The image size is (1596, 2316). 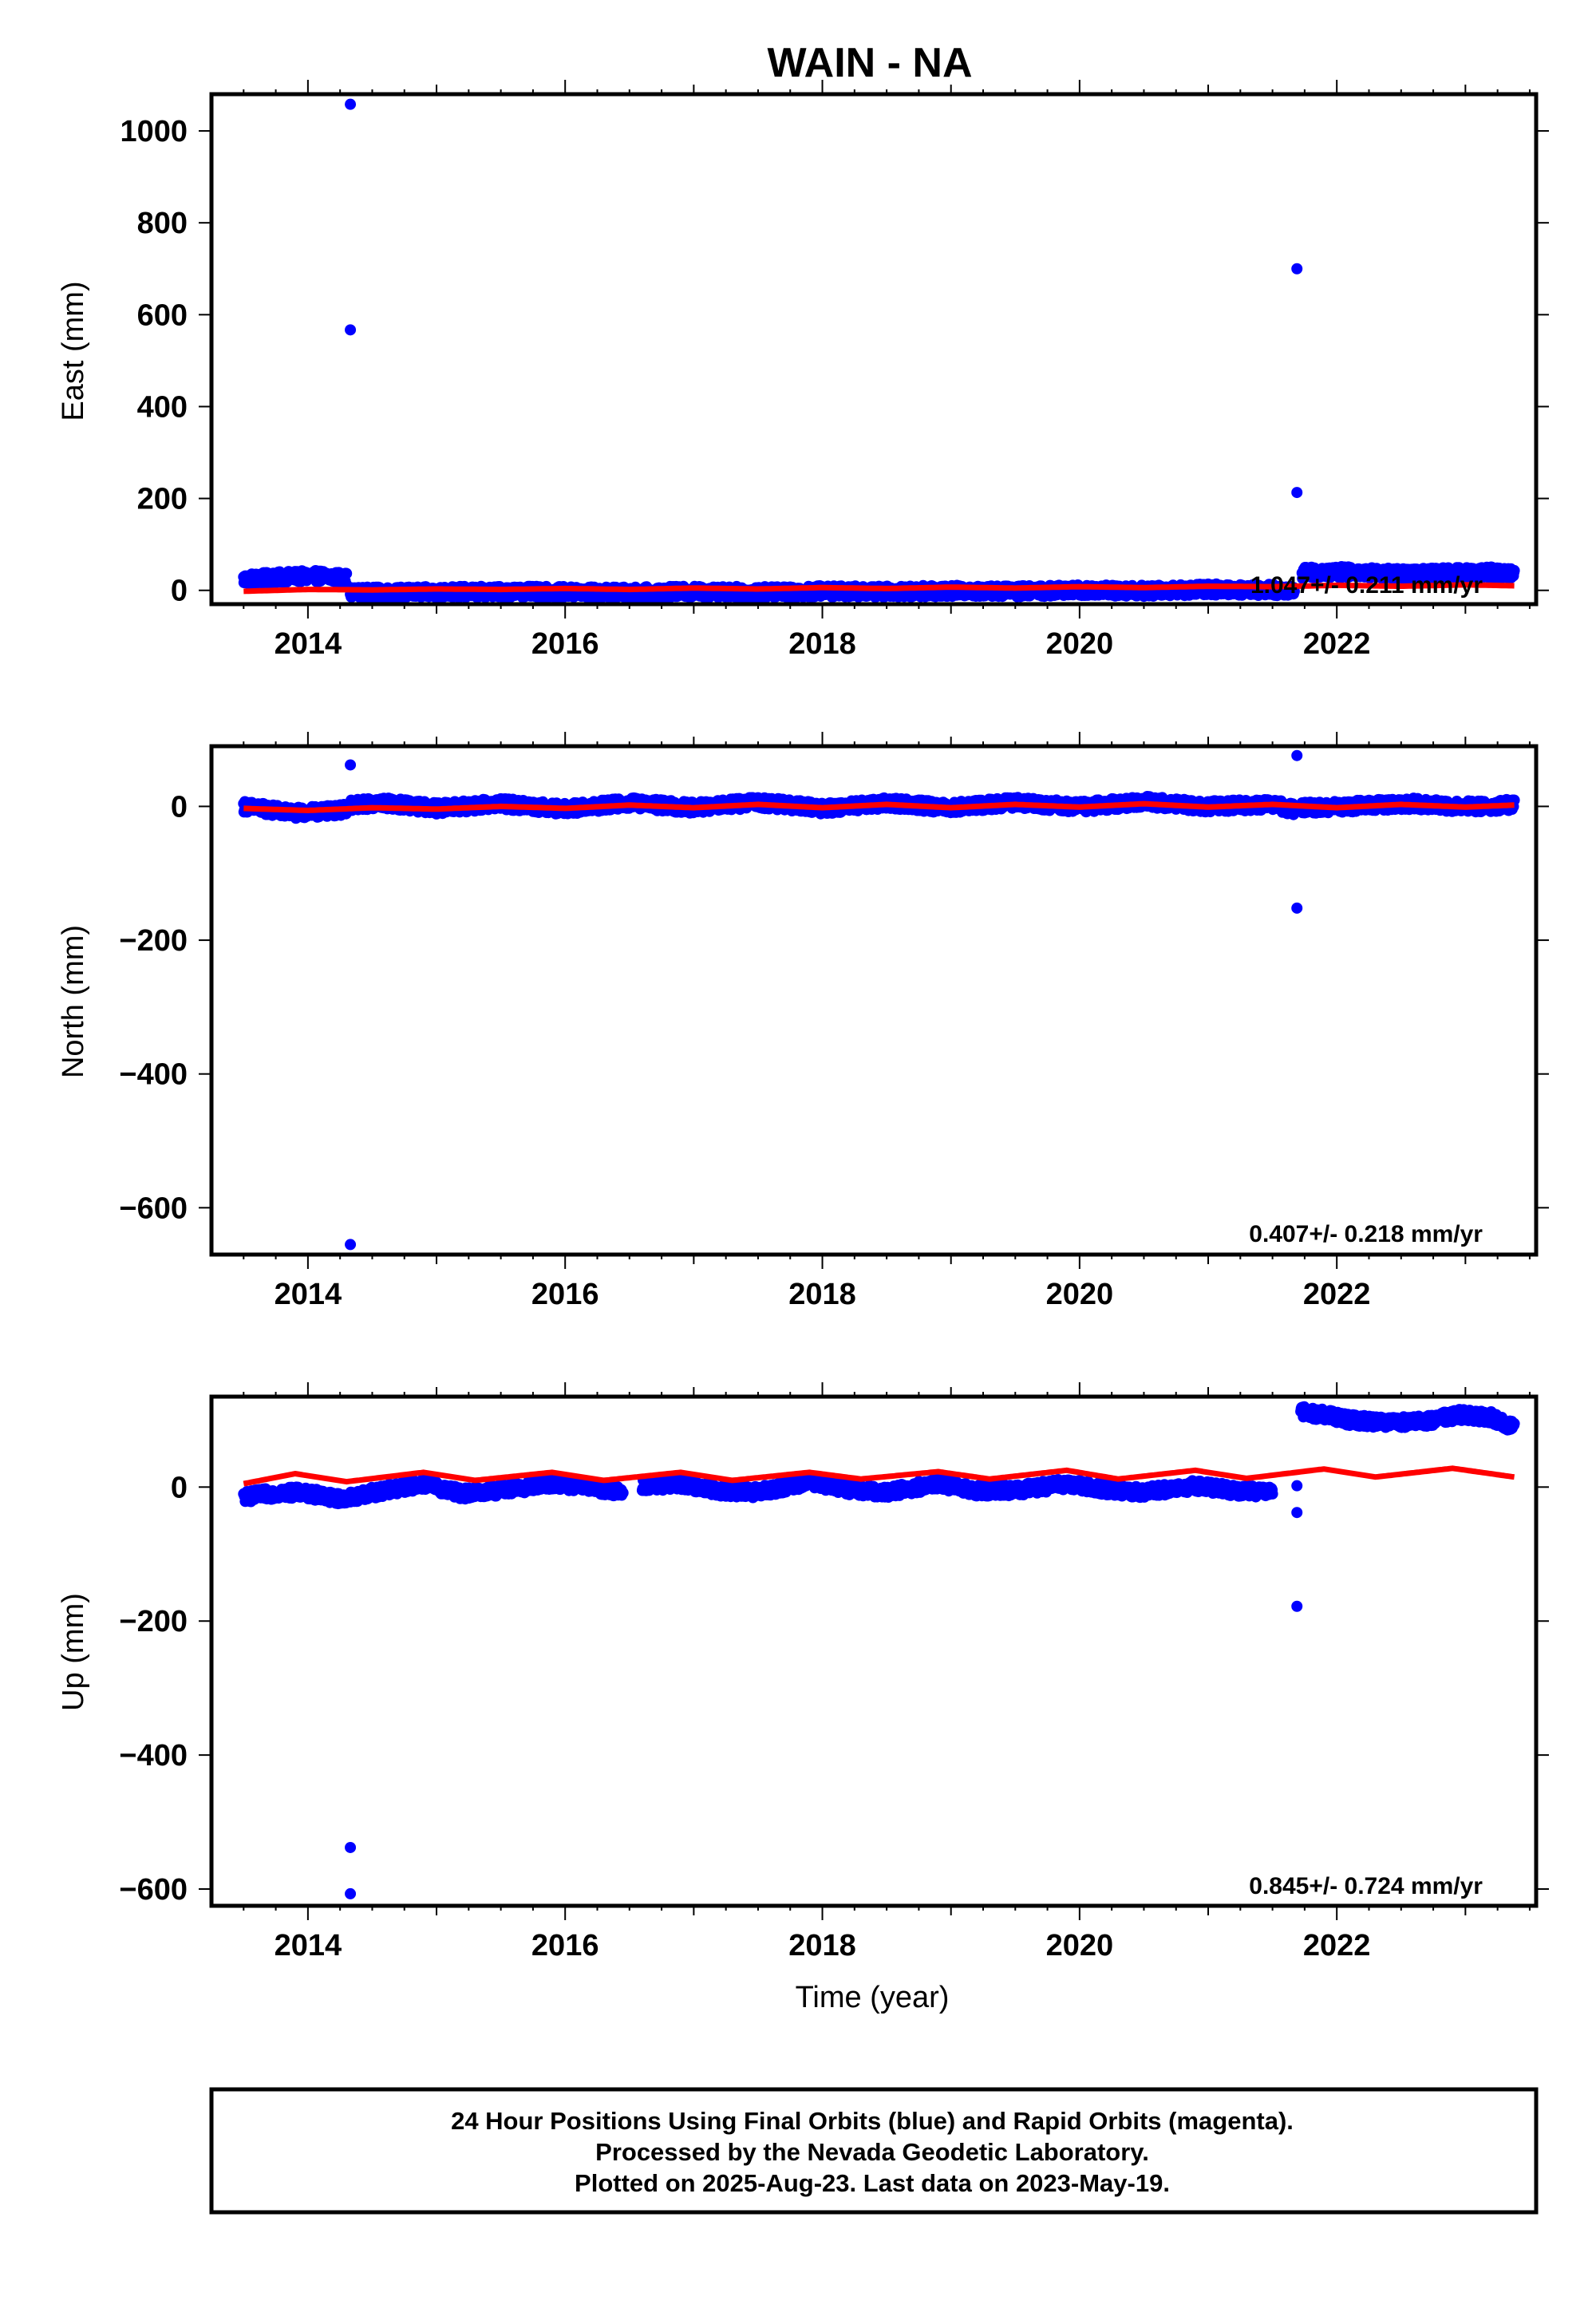 What do you see at coordinates (73, 1001) in the screenshot?
I see `north-ylabel: North (mm)` at bounding box center [73, 1001].